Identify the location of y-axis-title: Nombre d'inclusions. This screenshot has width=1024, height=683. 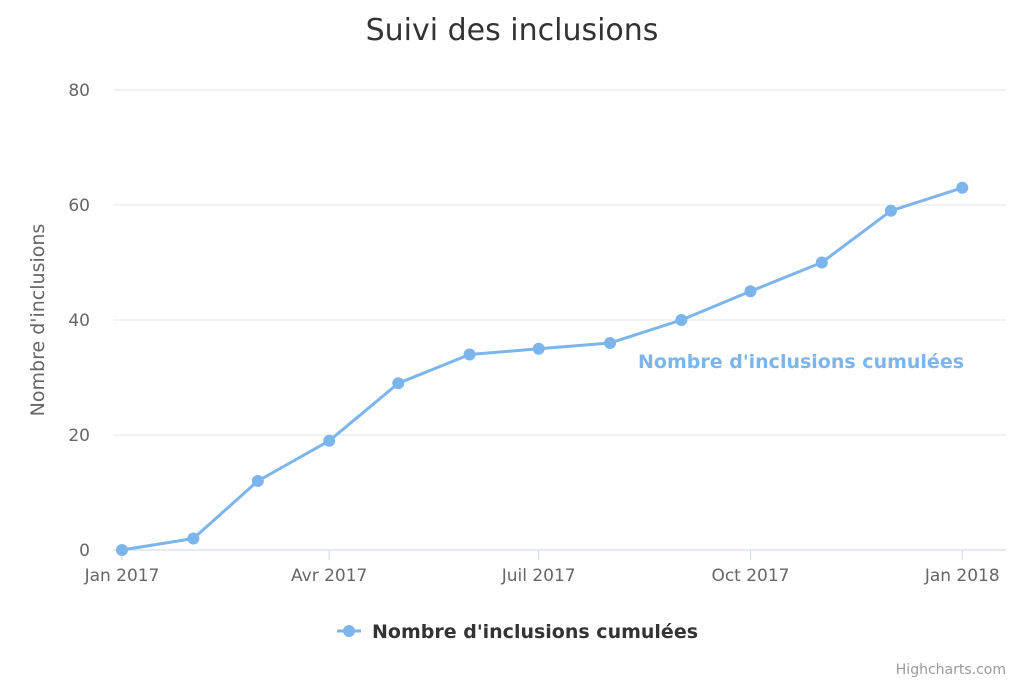
(38, 320).